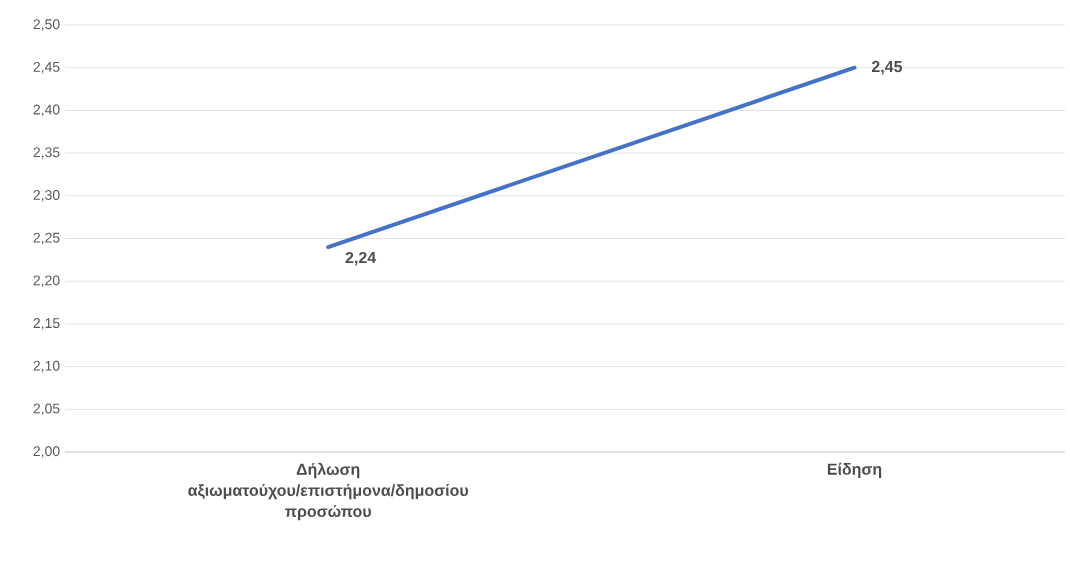 The height and width of the screenshot is (564, 1070). I want to click on x-tick-label: Δήλωση αξιωματούχου/επιστήμονα/δημοσίου προσώπου, so click(328, 491).